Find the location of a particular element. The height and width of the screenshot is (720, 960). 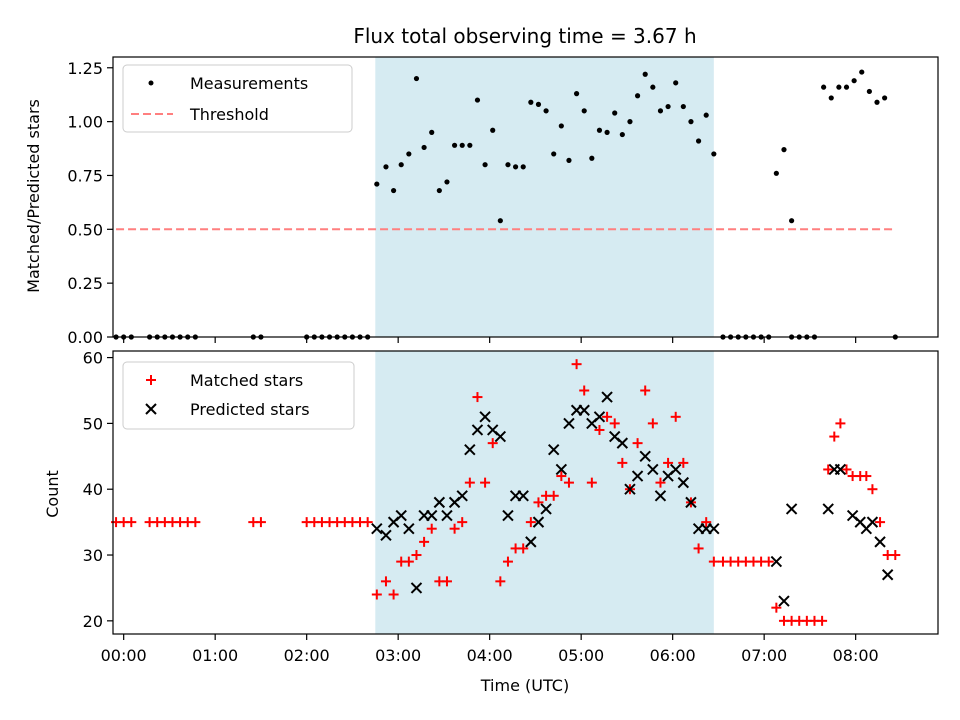

chart-title: Flux total observing time = 3.67 h is located at coordinates (524, 36).